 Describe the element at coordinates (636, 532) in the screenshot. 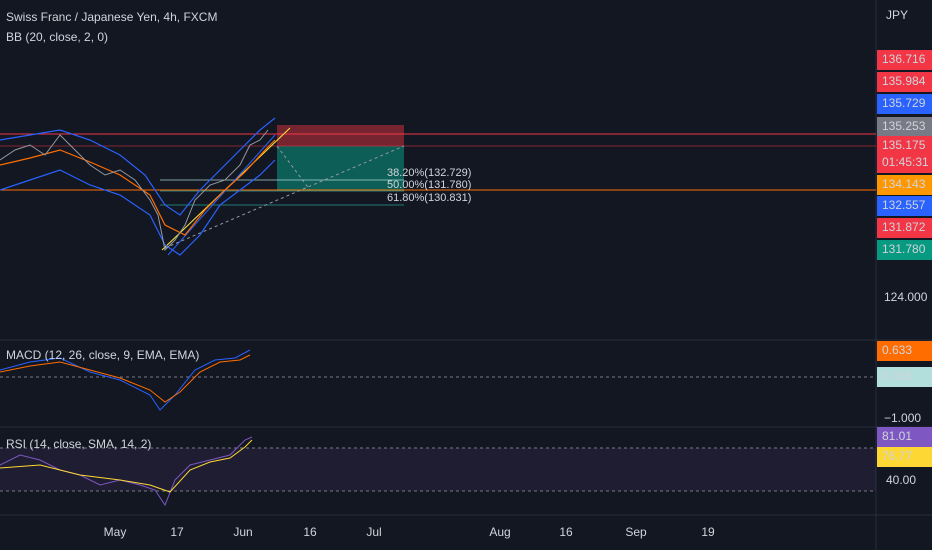

I see `time-label: Sep` at that location.